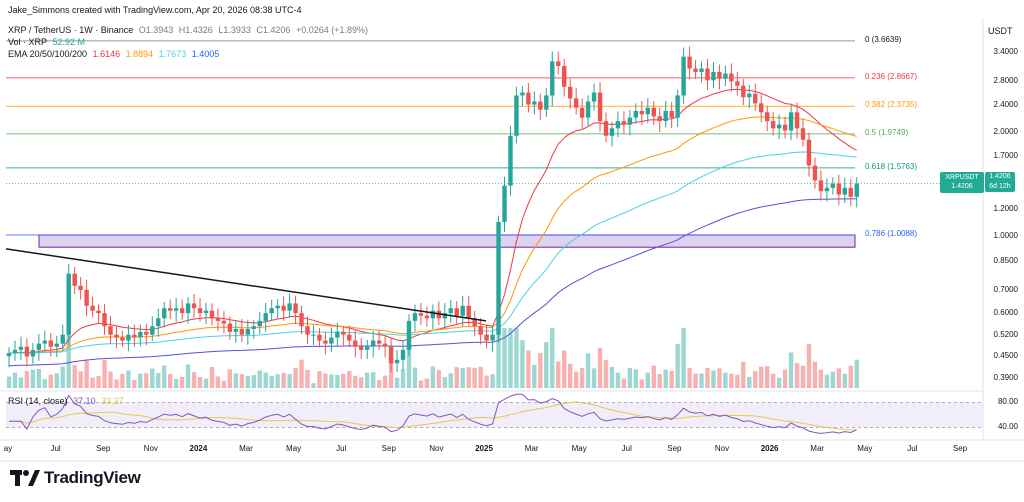 This screenshot has height=502, width=1024. I want to click on ohlc-close: C1.4206, so click(273, 30).